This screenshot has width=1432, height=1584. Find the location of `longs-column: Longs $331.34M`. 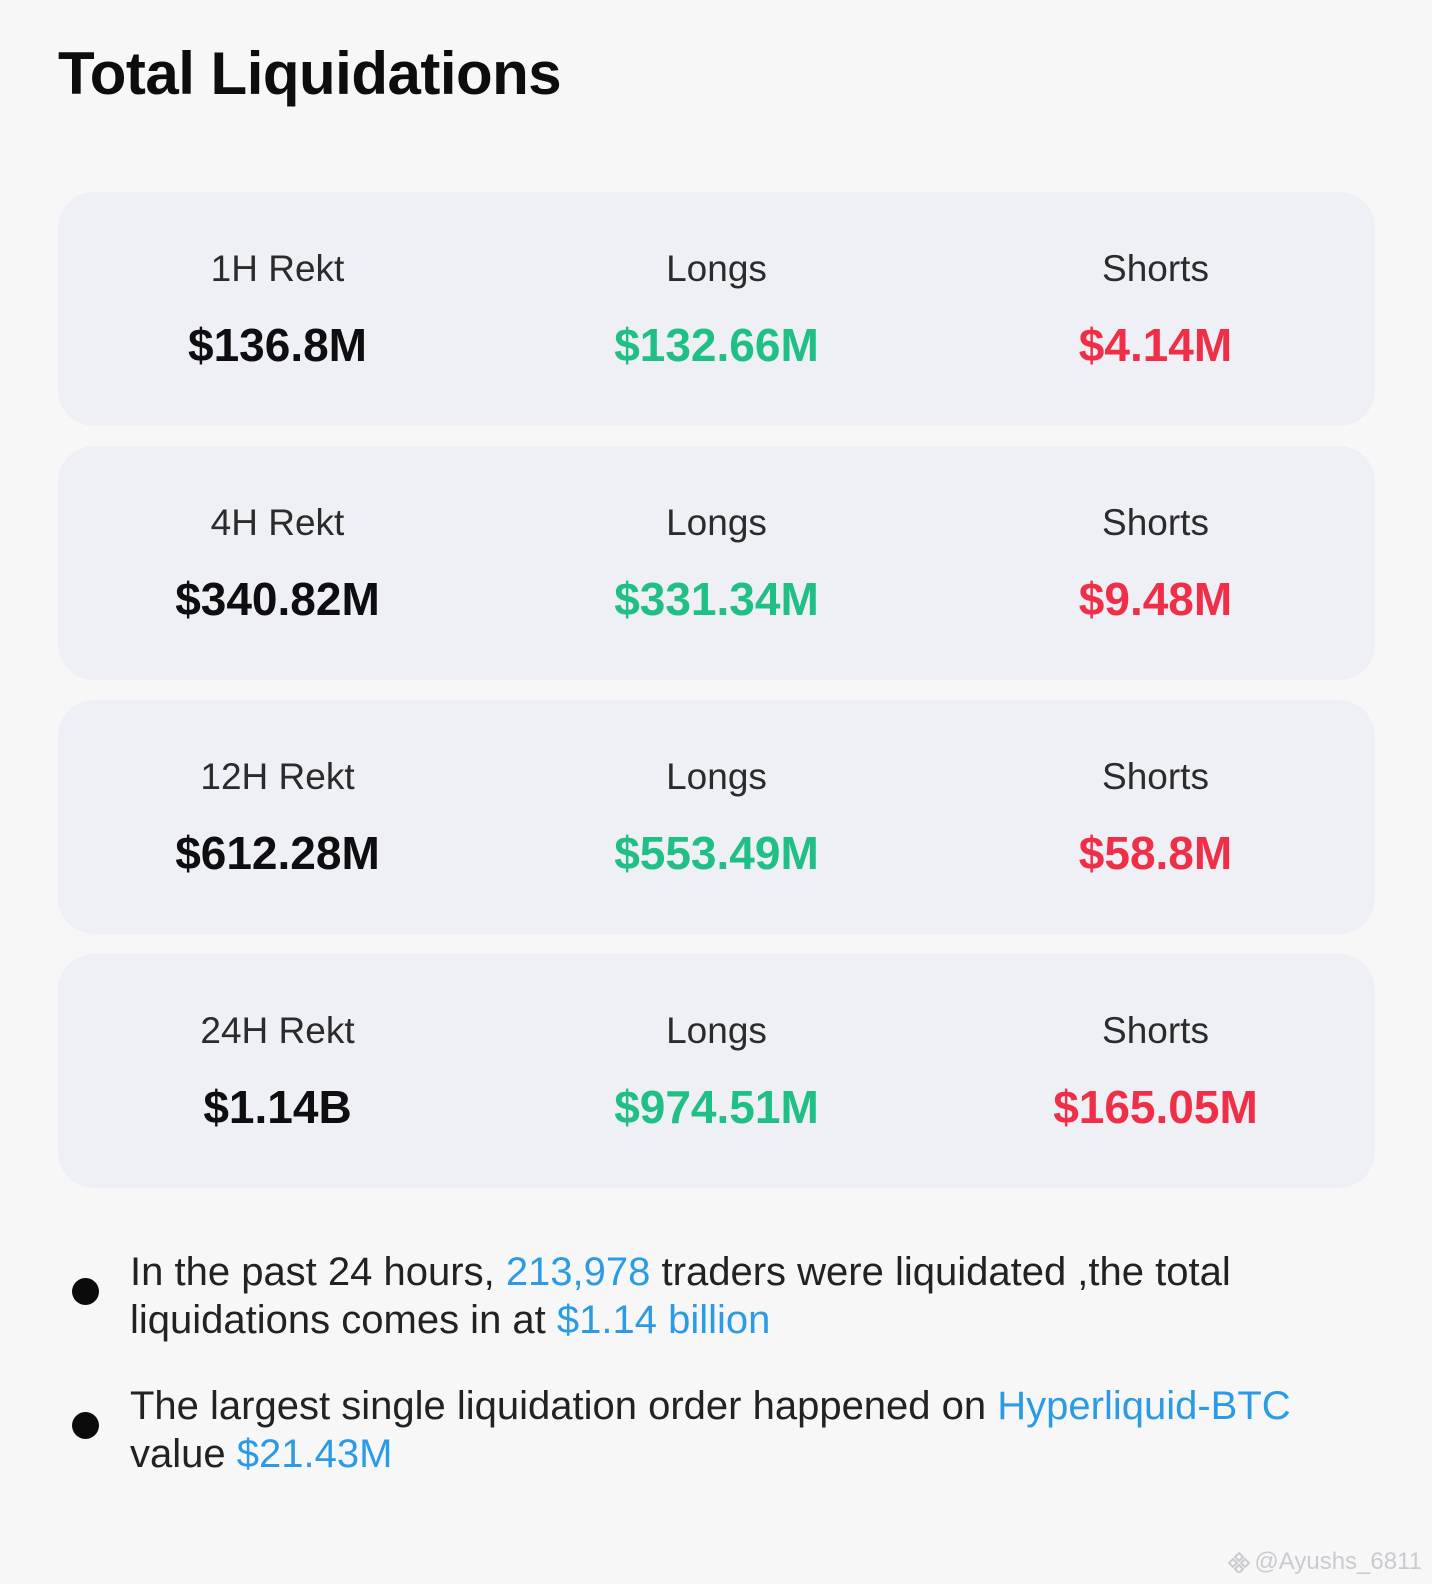

longs-column: Longs $331.34M is located at coordinates (716, 563).